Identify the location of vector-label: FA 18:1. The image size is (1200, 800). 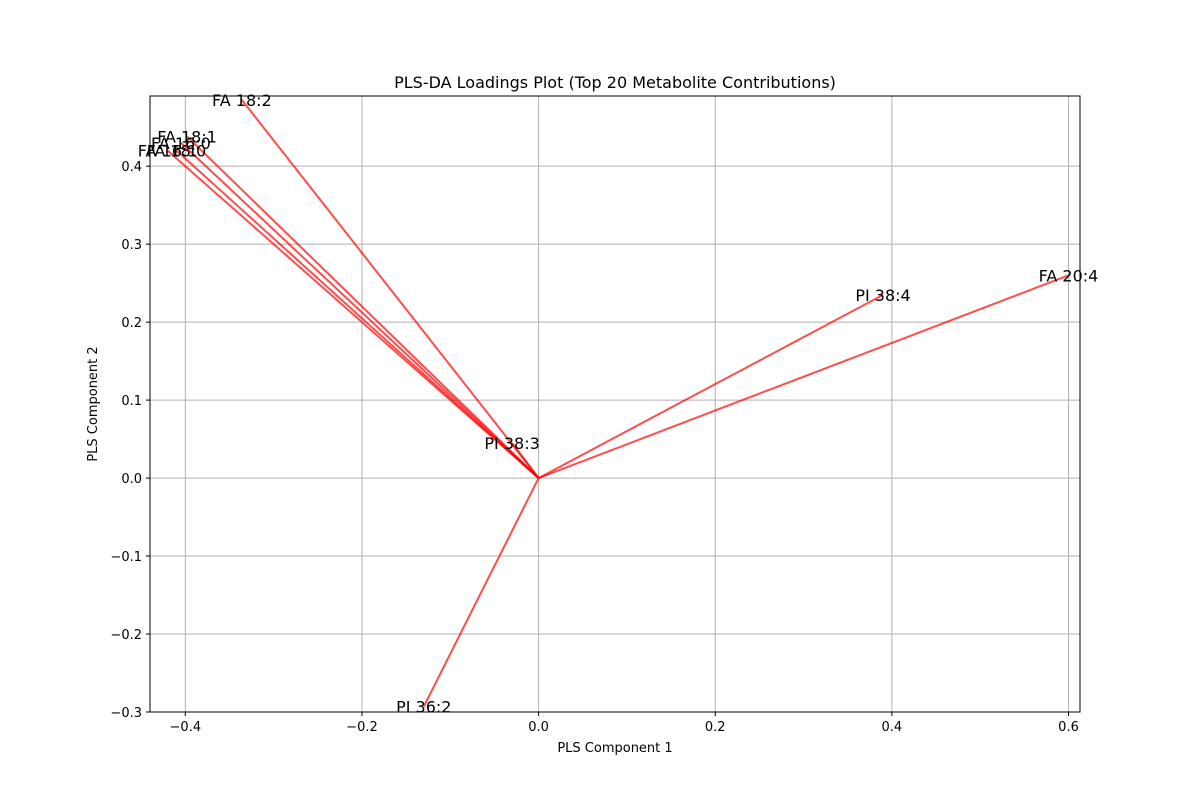
(187, 137).